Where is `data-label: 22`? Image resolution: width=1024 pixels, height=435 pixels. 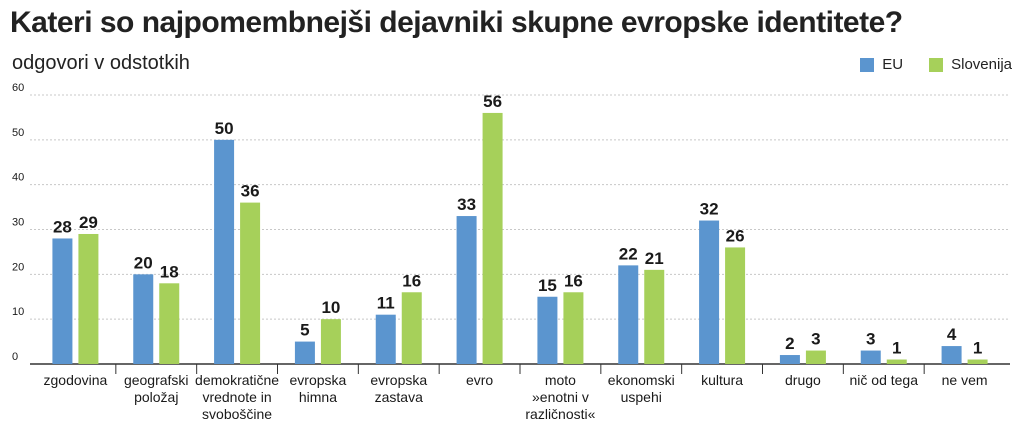
data-label: 22 is located at coordinates (628, 253).